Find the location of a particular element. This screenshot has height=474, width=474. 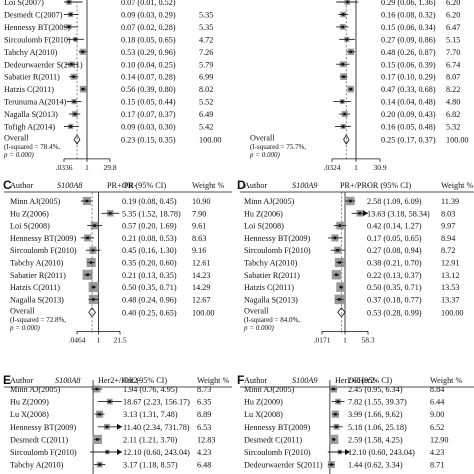

study-author: Sabatier R(2011) is located at coordinates (32, 77).